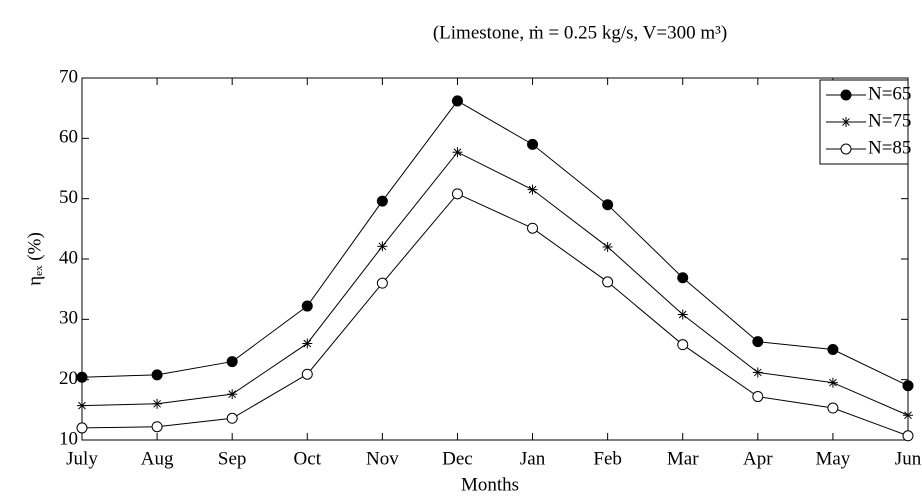  What do you see at coordinates (832, 458) in the screenshot?
I see `x-tick-label: May` at bounding box center [832, 458].